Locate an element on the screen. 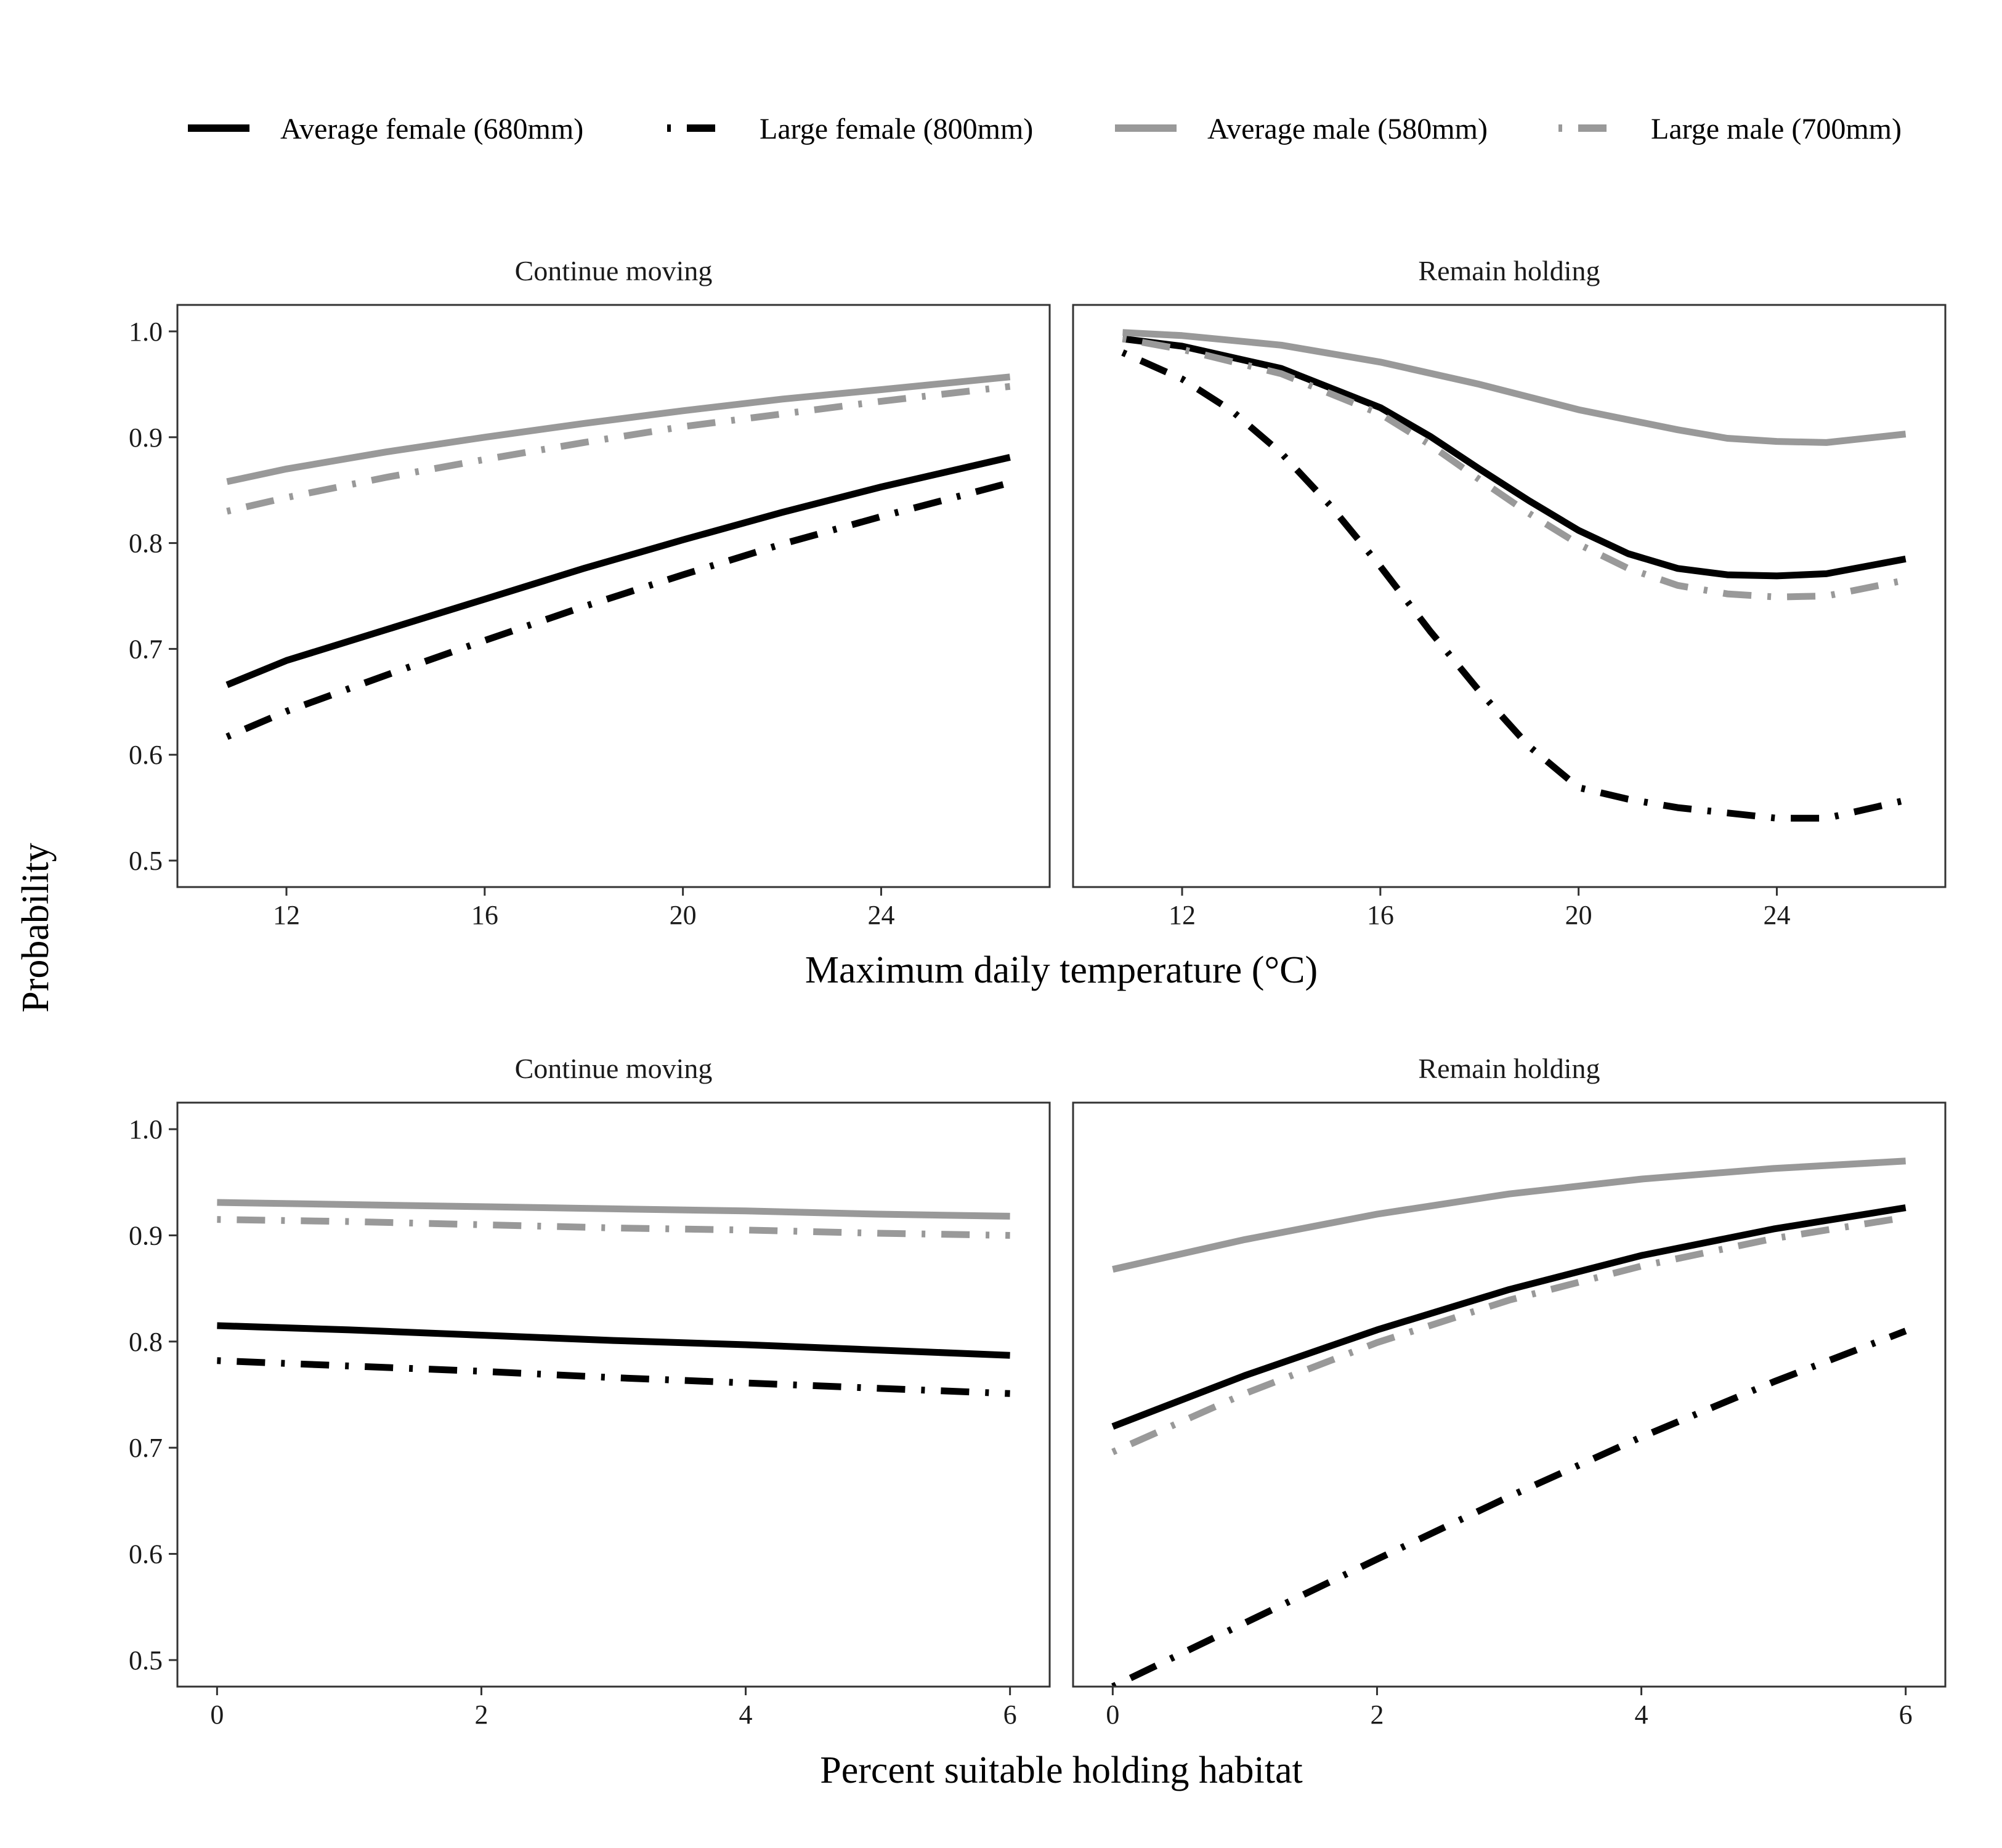  x-axis-title-bottom: Percent suitable holding habitat is located at coordinates (1061, 1770).